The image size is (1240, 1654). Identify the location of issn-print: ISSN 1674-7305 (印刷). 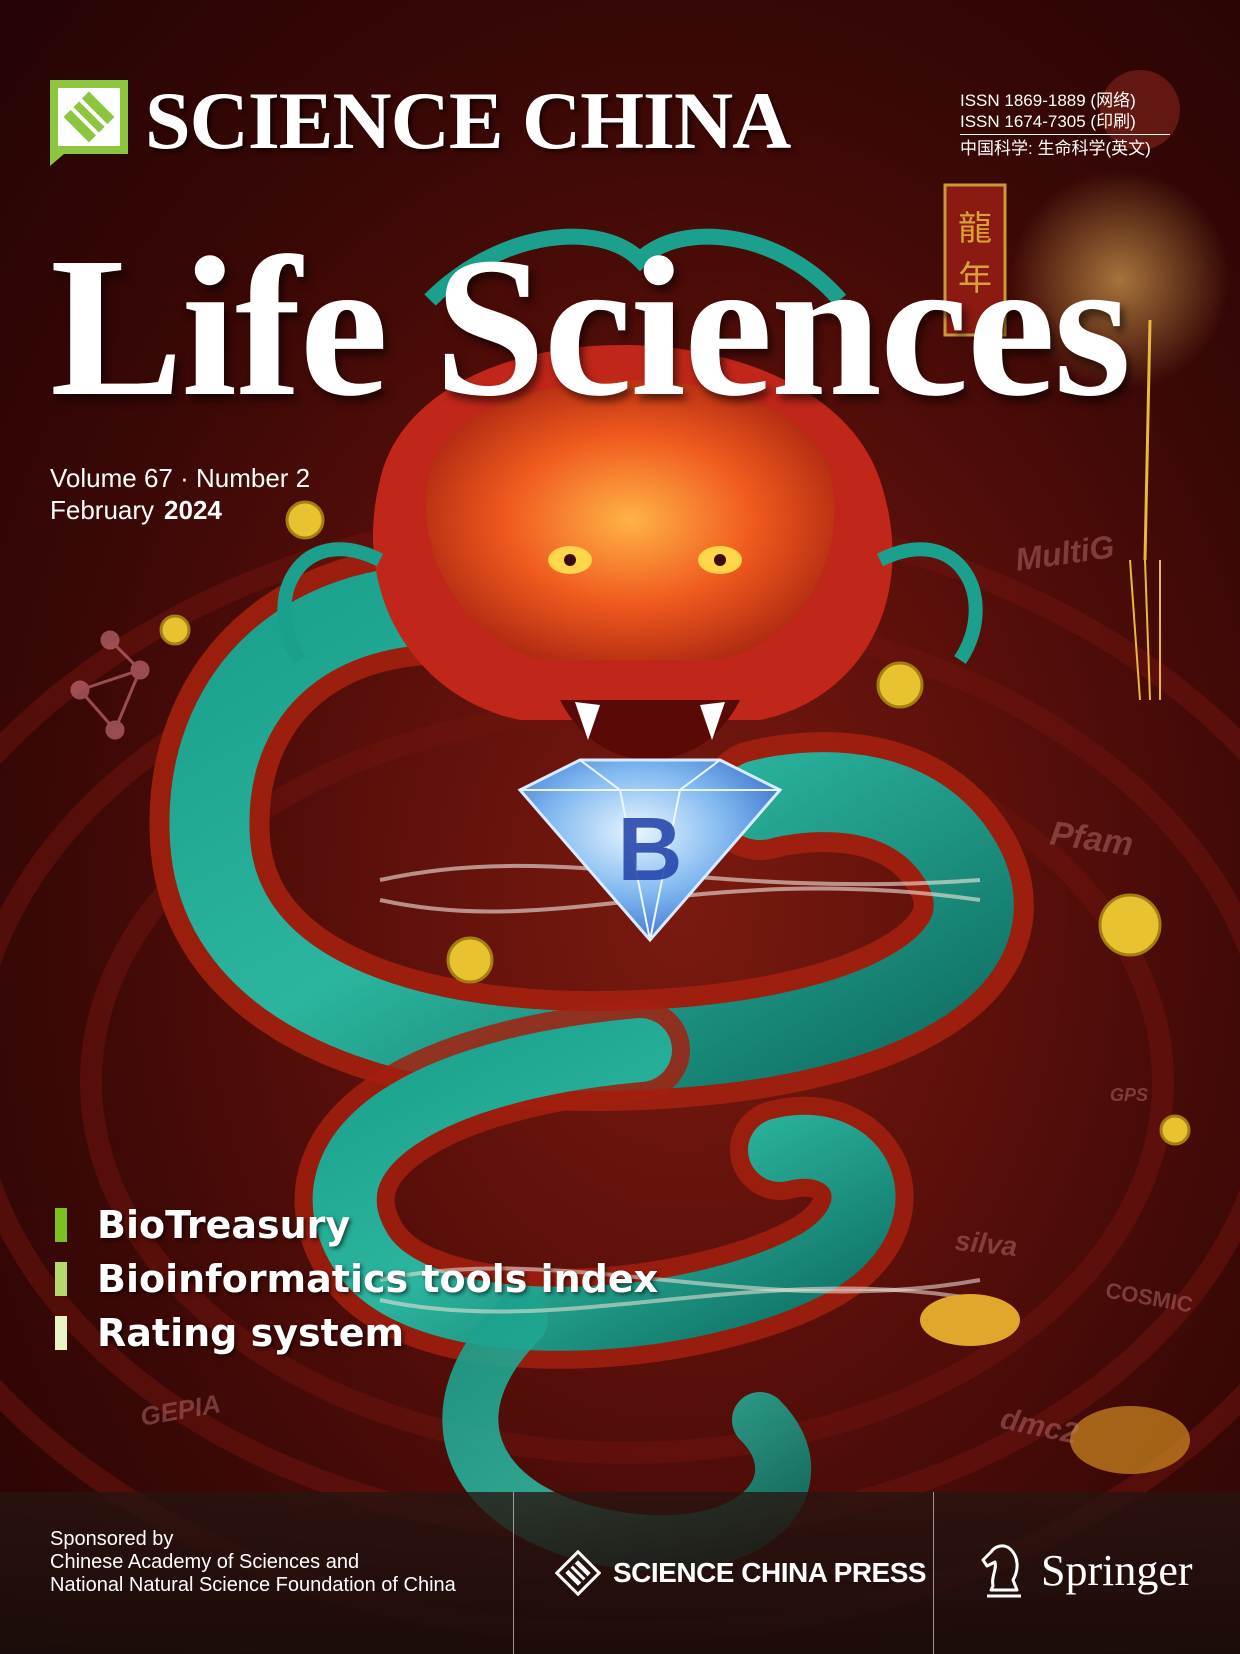
(1048, 121).